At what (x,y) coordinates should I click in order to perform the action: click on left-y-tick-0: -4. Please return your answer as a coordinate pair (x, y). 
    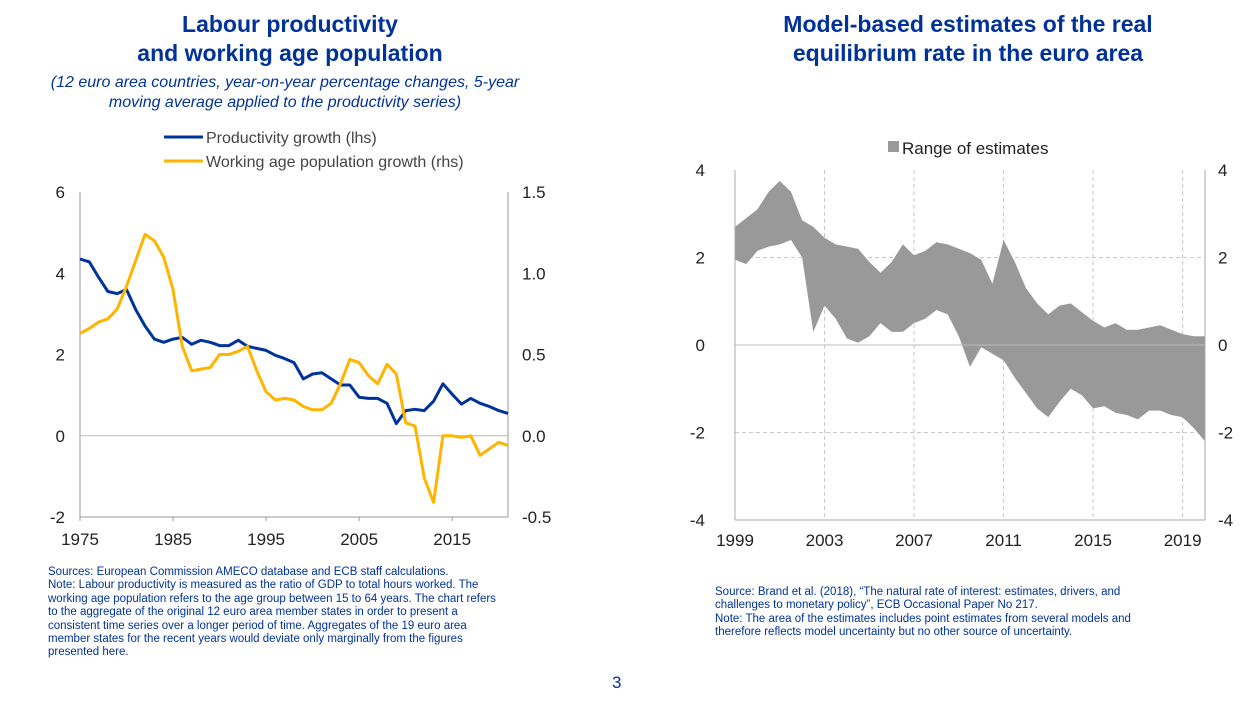
    Looking at the image, I should click on (697, 520).